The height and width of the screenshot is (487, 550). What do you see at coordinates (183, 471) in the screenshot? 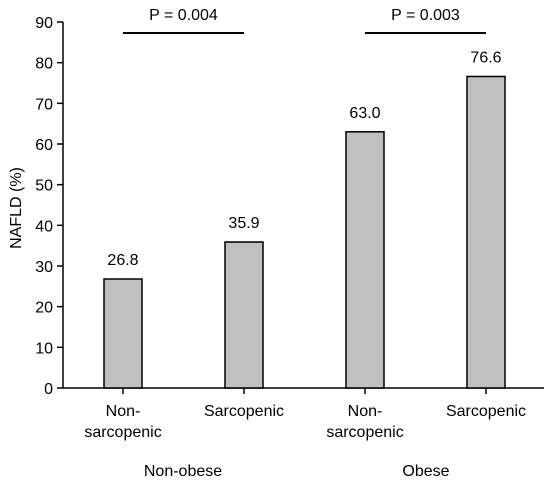
I see `group-label: Non-obese` at bounding box center [183, 471].